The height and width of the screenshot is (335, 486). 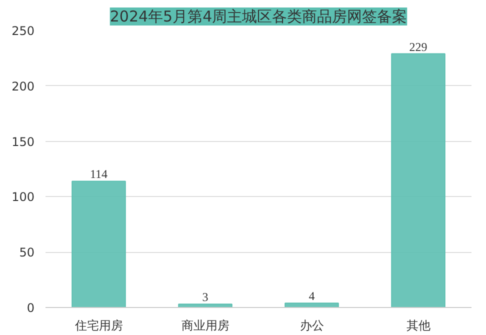 What do you see at coordinates (98, 325) in the screenshot?
I see `x-tick-label: 住宅用房` at bounding box center [98, 325].